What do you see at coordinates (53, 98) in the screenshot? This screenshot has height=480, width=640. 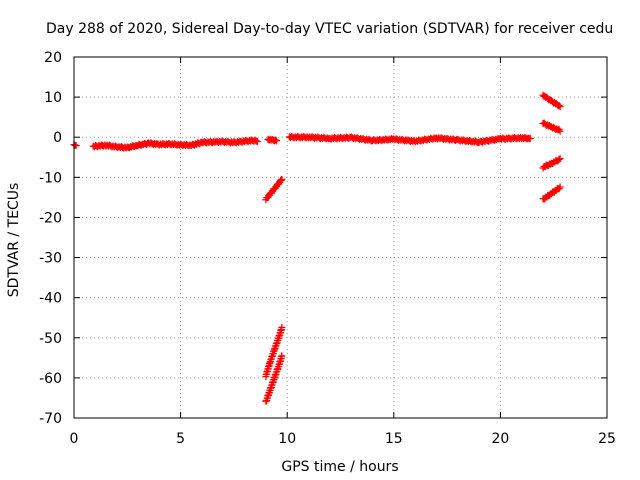 I see `y-tick-label: 10` at bounding box center [53, 98].